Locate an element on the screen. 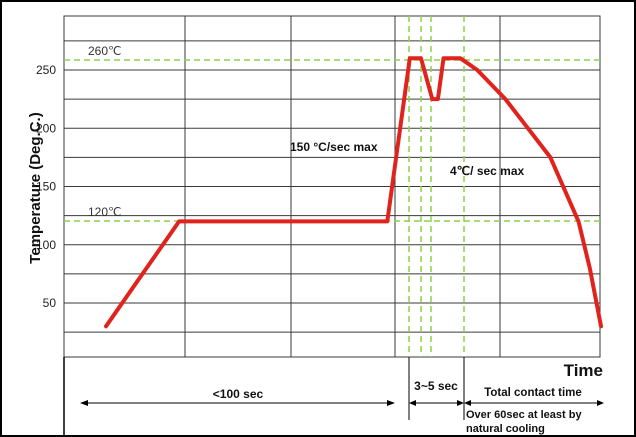 This screenshot has width=636, height=437. y-tick-label: 100 is located at coordinates (46, 245).